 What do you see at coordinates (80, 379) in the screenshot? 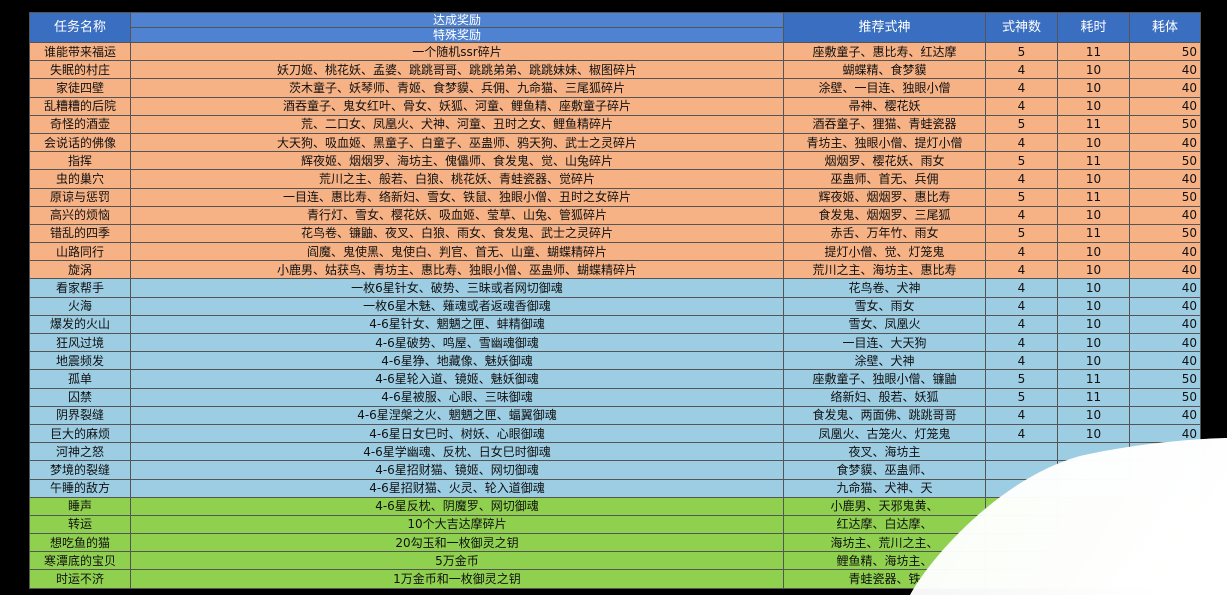
I see `task-name-cell: 孤单` at bounding box center [80, 379].